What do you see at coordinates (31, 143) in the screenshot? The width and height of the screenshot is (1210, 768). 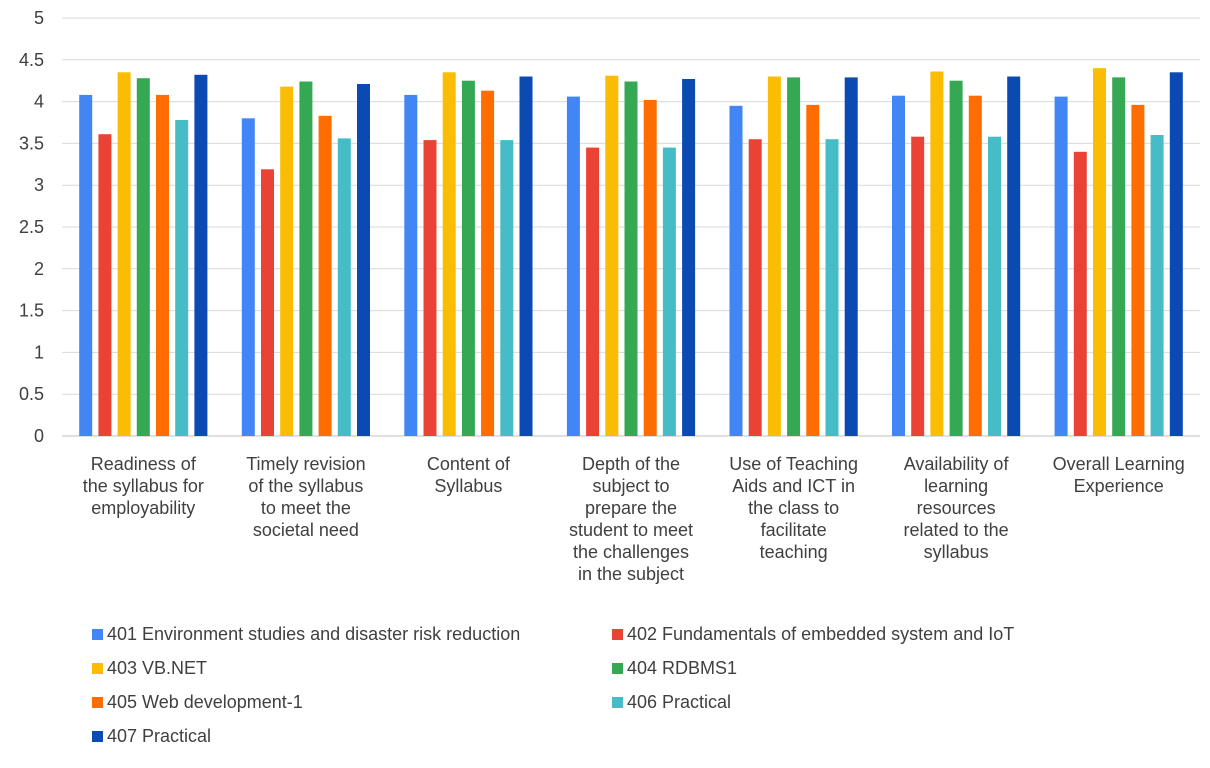 I see `y-tick-label: 3.5` at bounding box center [31, 143].